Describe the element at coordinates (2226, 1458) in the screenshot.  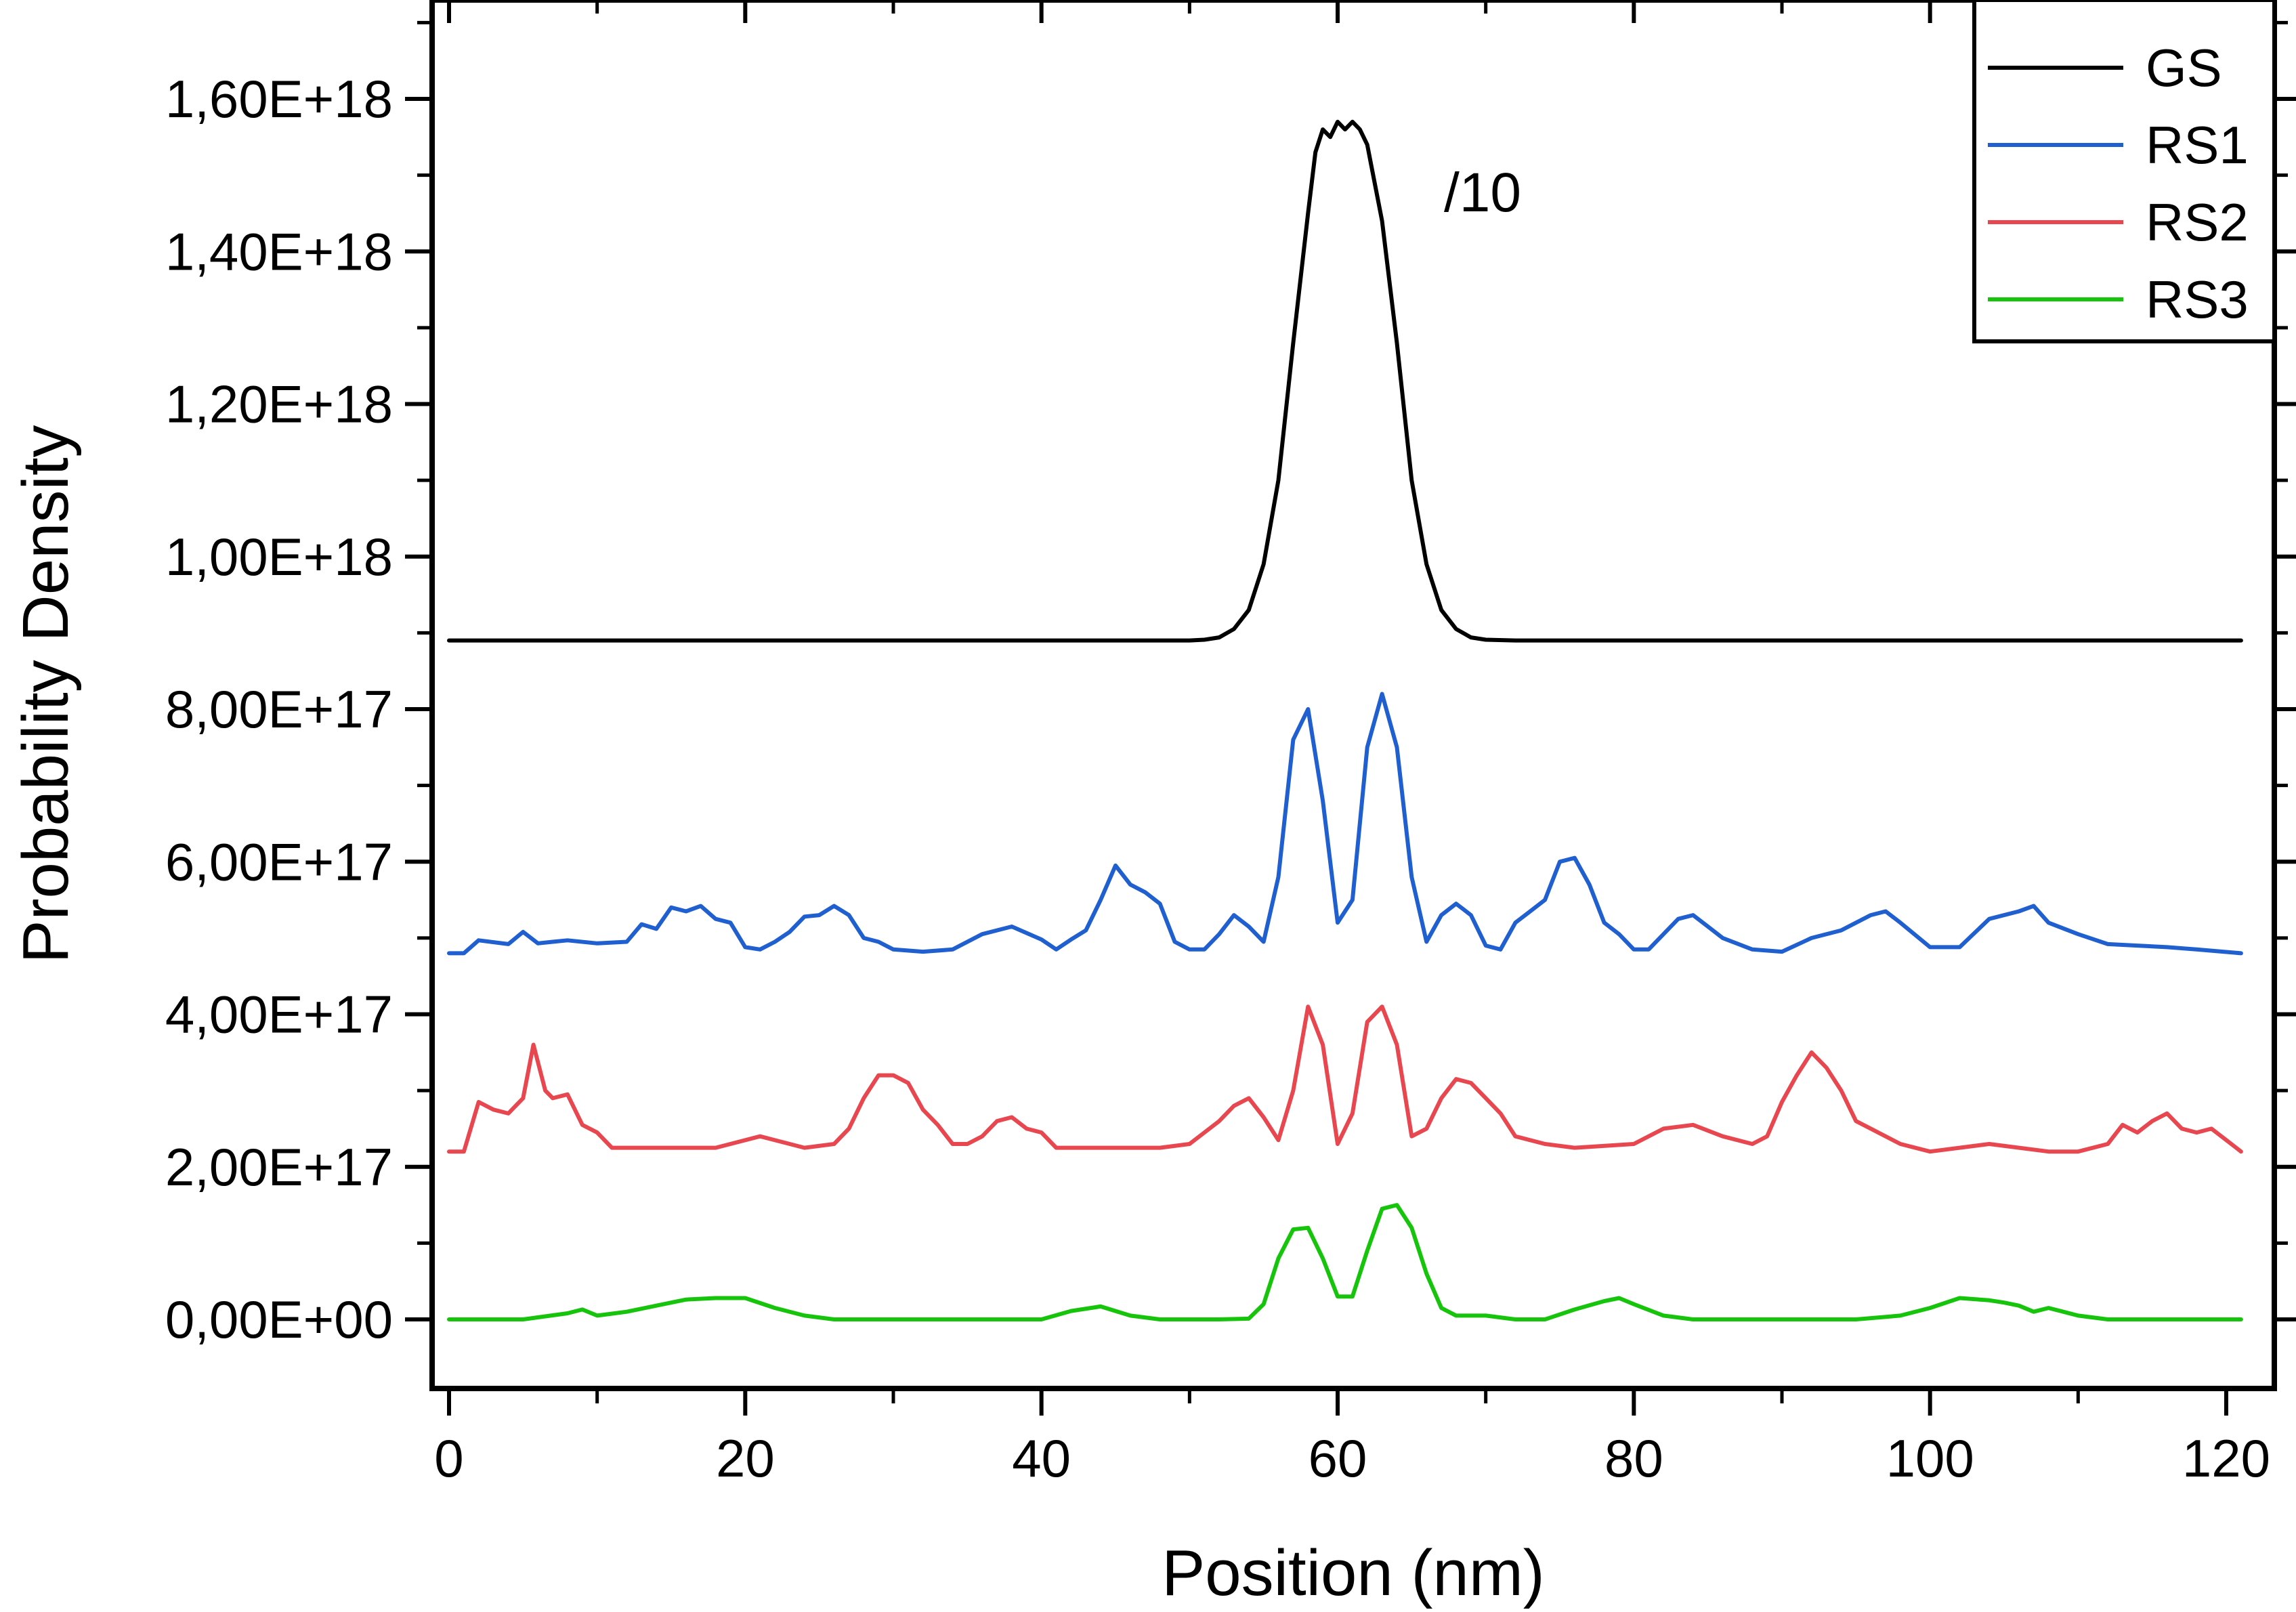
I see `x-tick-label: 120` at that location.